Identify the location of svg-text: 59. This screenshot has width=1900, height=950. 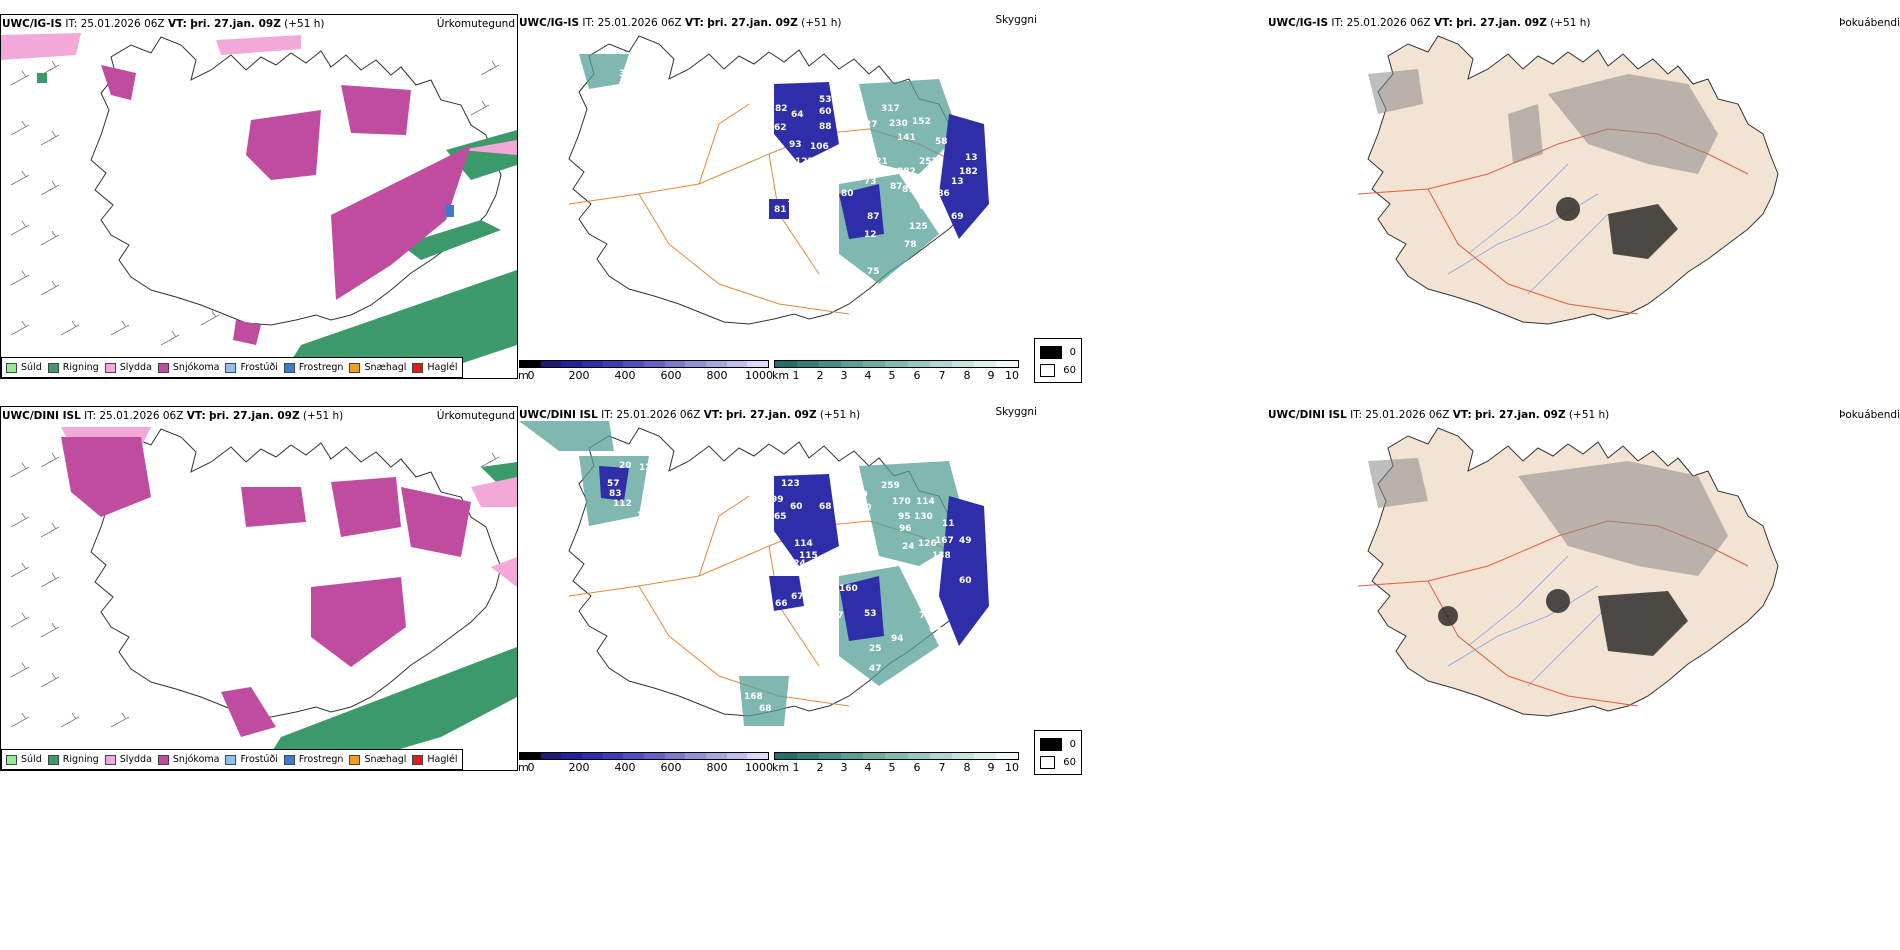
(940, 224).